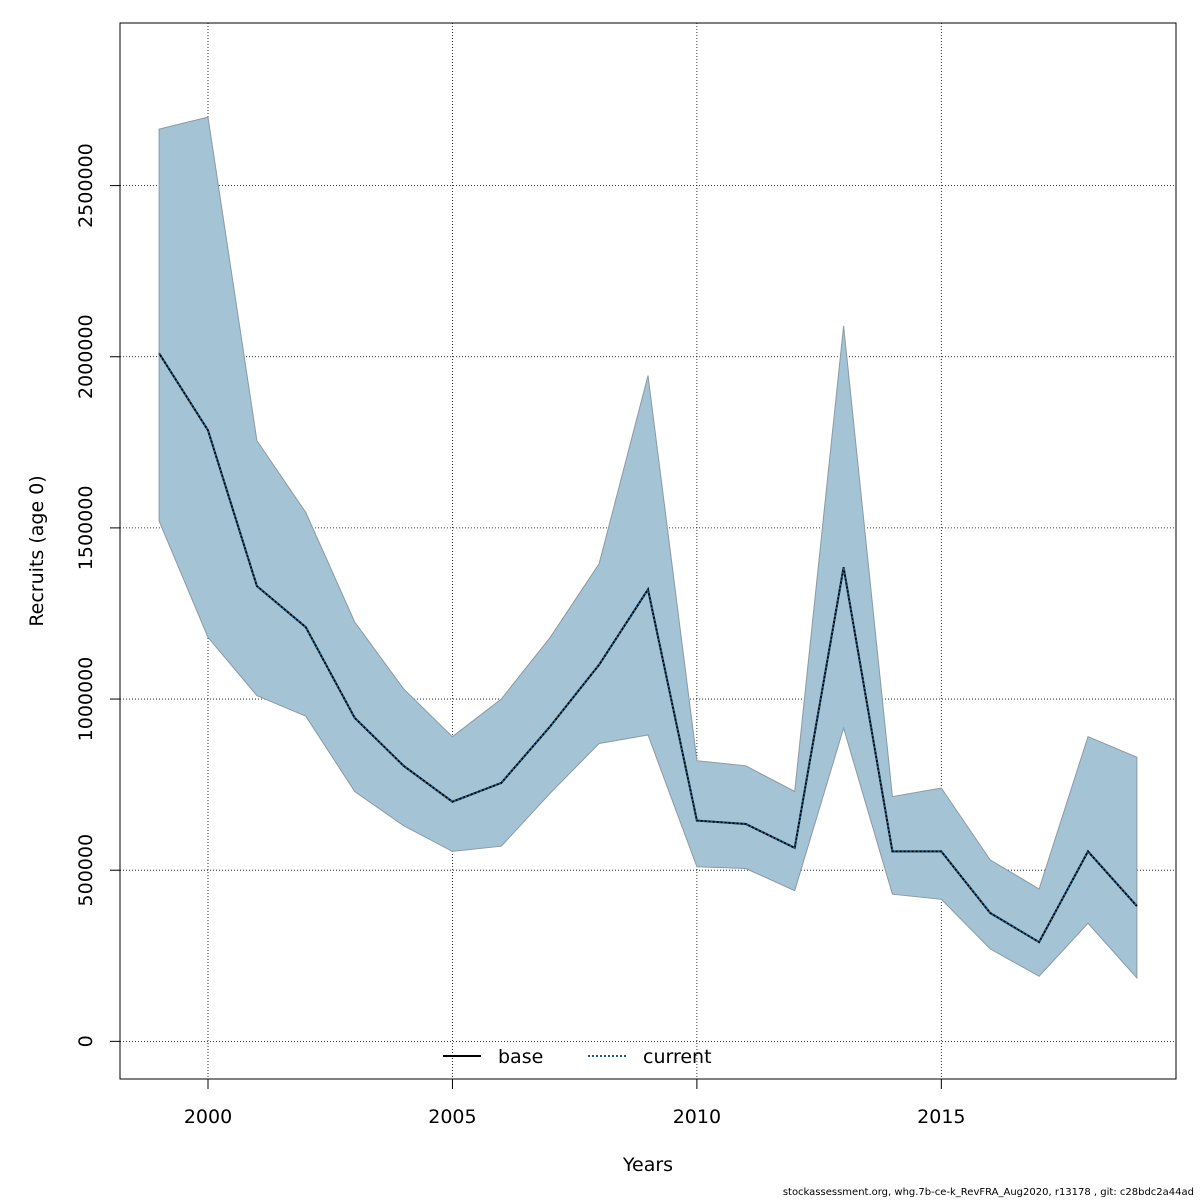  I want to click on x-tick-label: 2015, so click(941, 1117).